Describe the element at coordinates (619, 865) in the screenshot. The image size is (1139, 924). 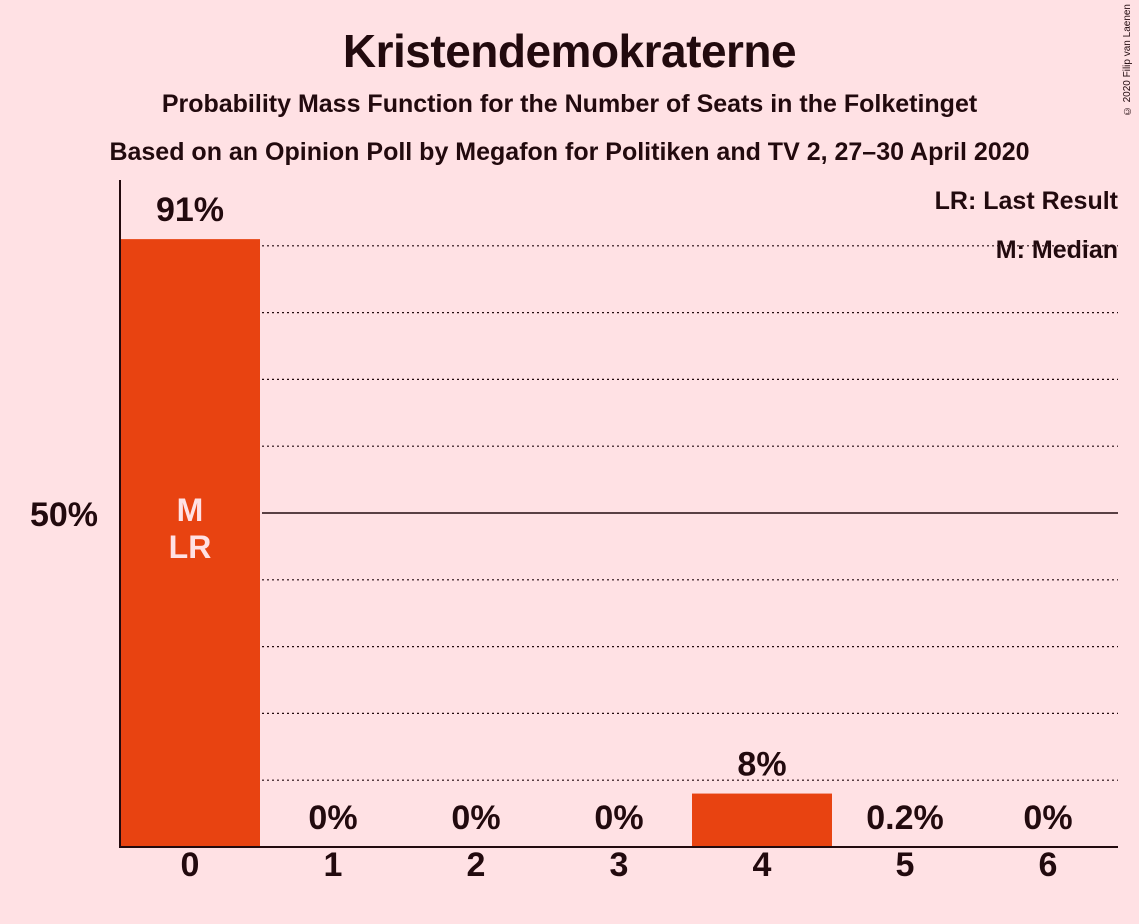
I see `x-tick-label-3: 3` at that location.